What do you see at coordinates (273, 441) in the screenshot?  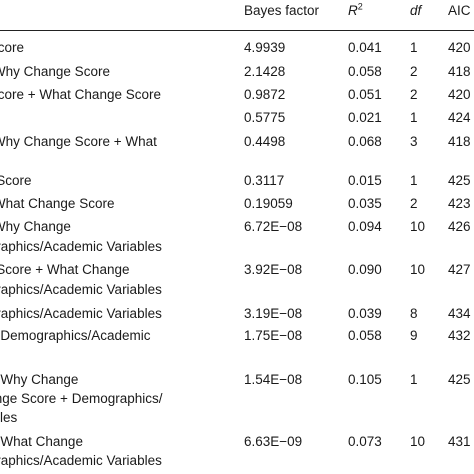 I see `table-row-bayes-factor: 6.63E−09` at bounding box center [273, 441].